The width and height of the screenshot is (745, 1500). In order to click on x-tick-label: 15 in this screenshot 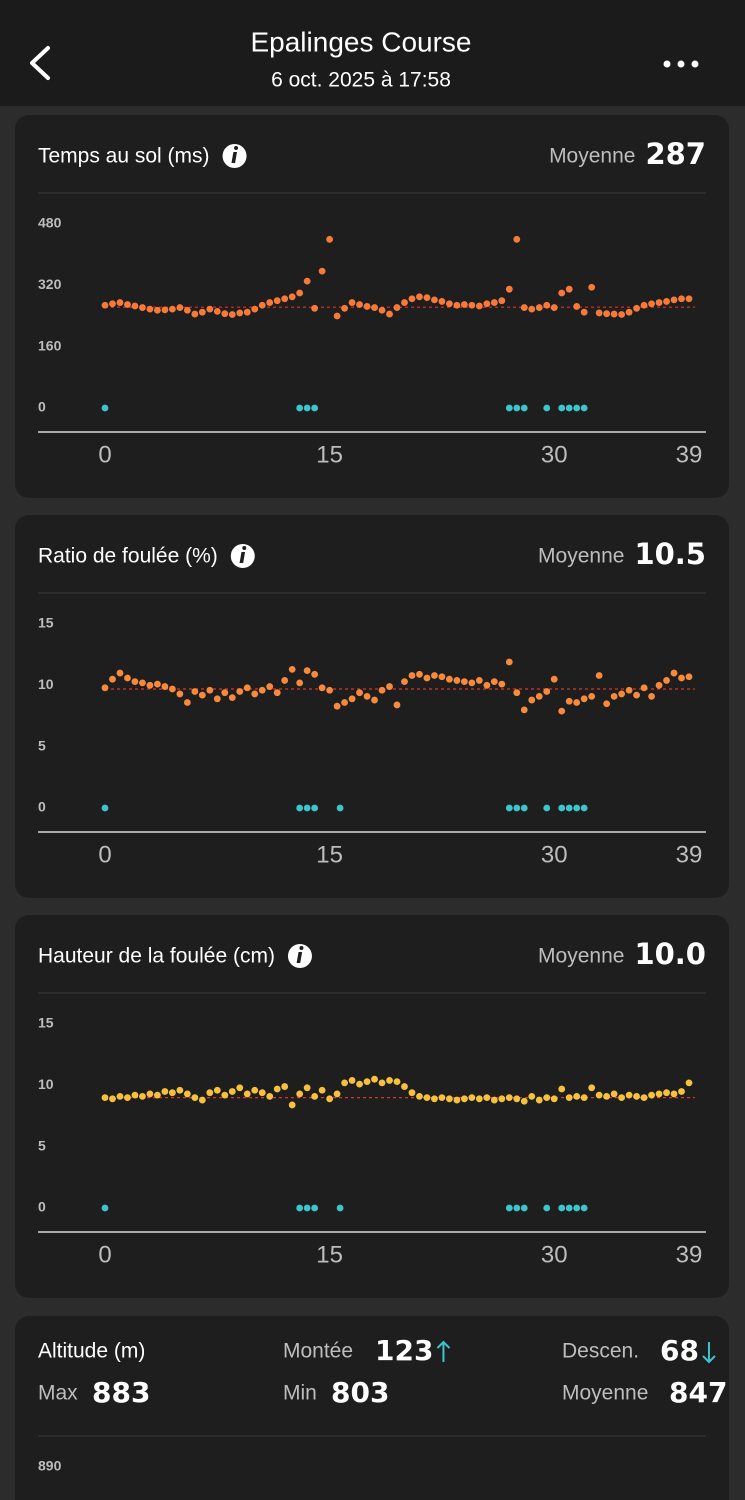, I will do `click(329, 854)`.